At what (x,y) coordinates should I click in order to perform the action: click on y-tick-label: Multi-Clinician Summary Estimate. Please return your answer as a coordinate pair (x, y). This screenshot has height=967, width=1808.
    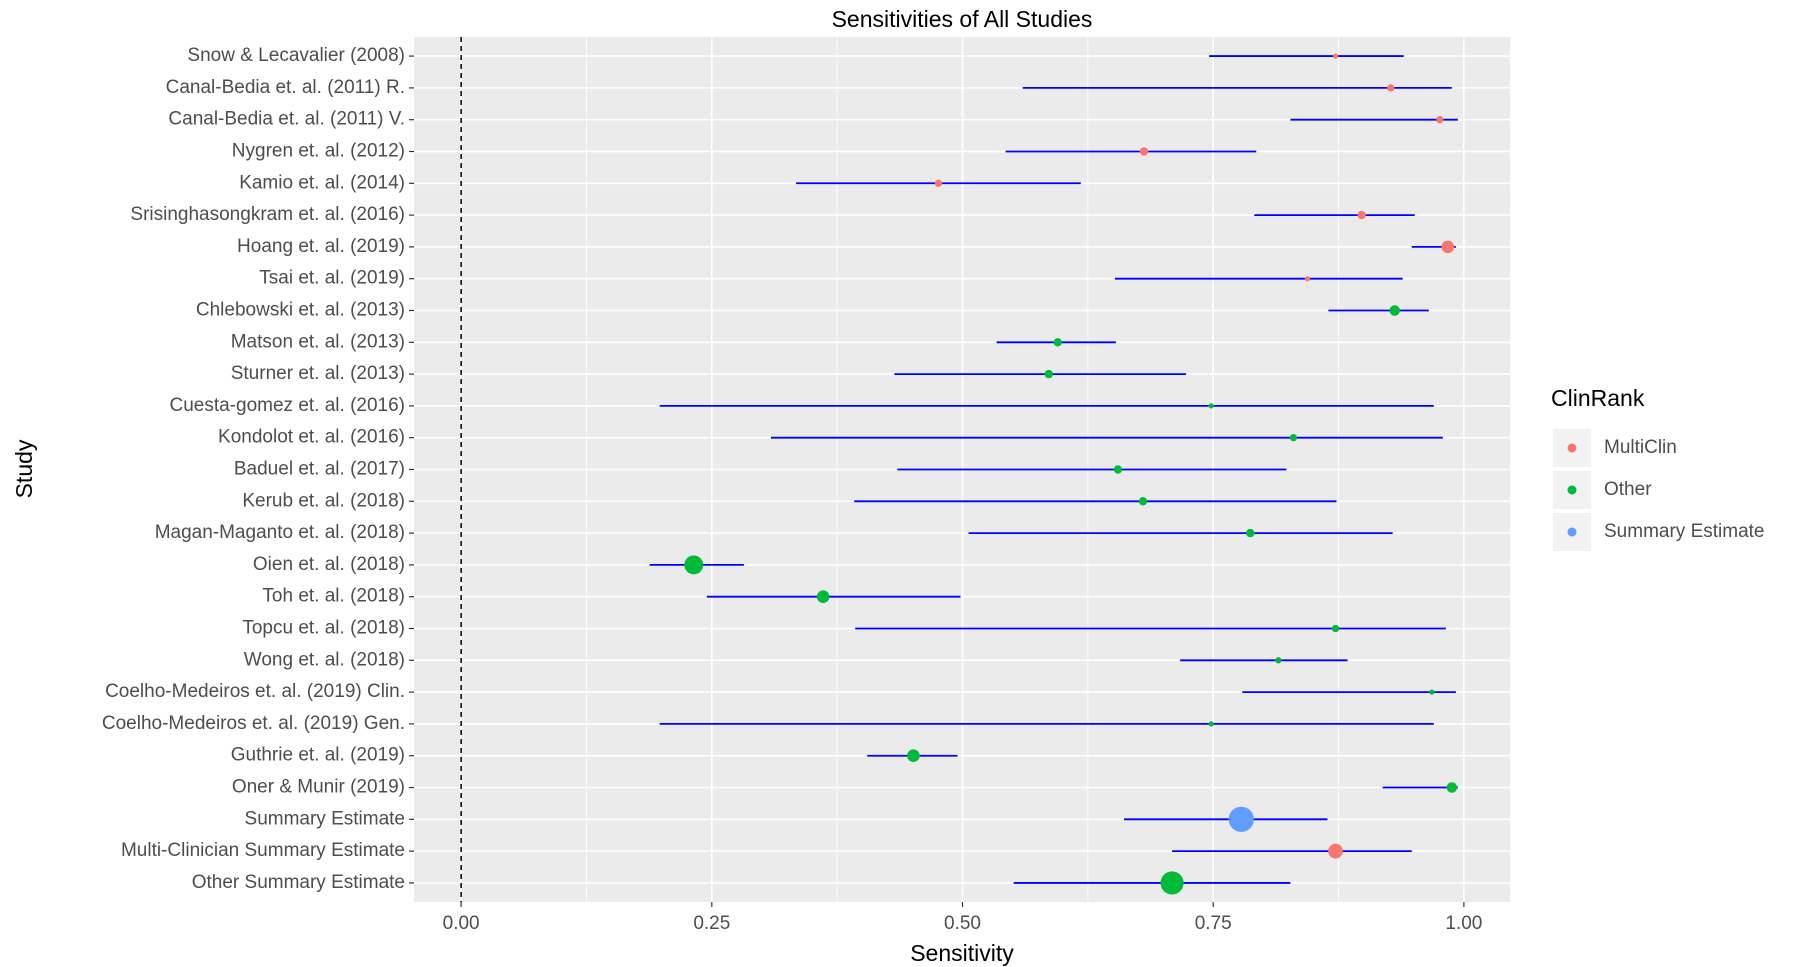
    Looking at the image, I should click on (263, 850).